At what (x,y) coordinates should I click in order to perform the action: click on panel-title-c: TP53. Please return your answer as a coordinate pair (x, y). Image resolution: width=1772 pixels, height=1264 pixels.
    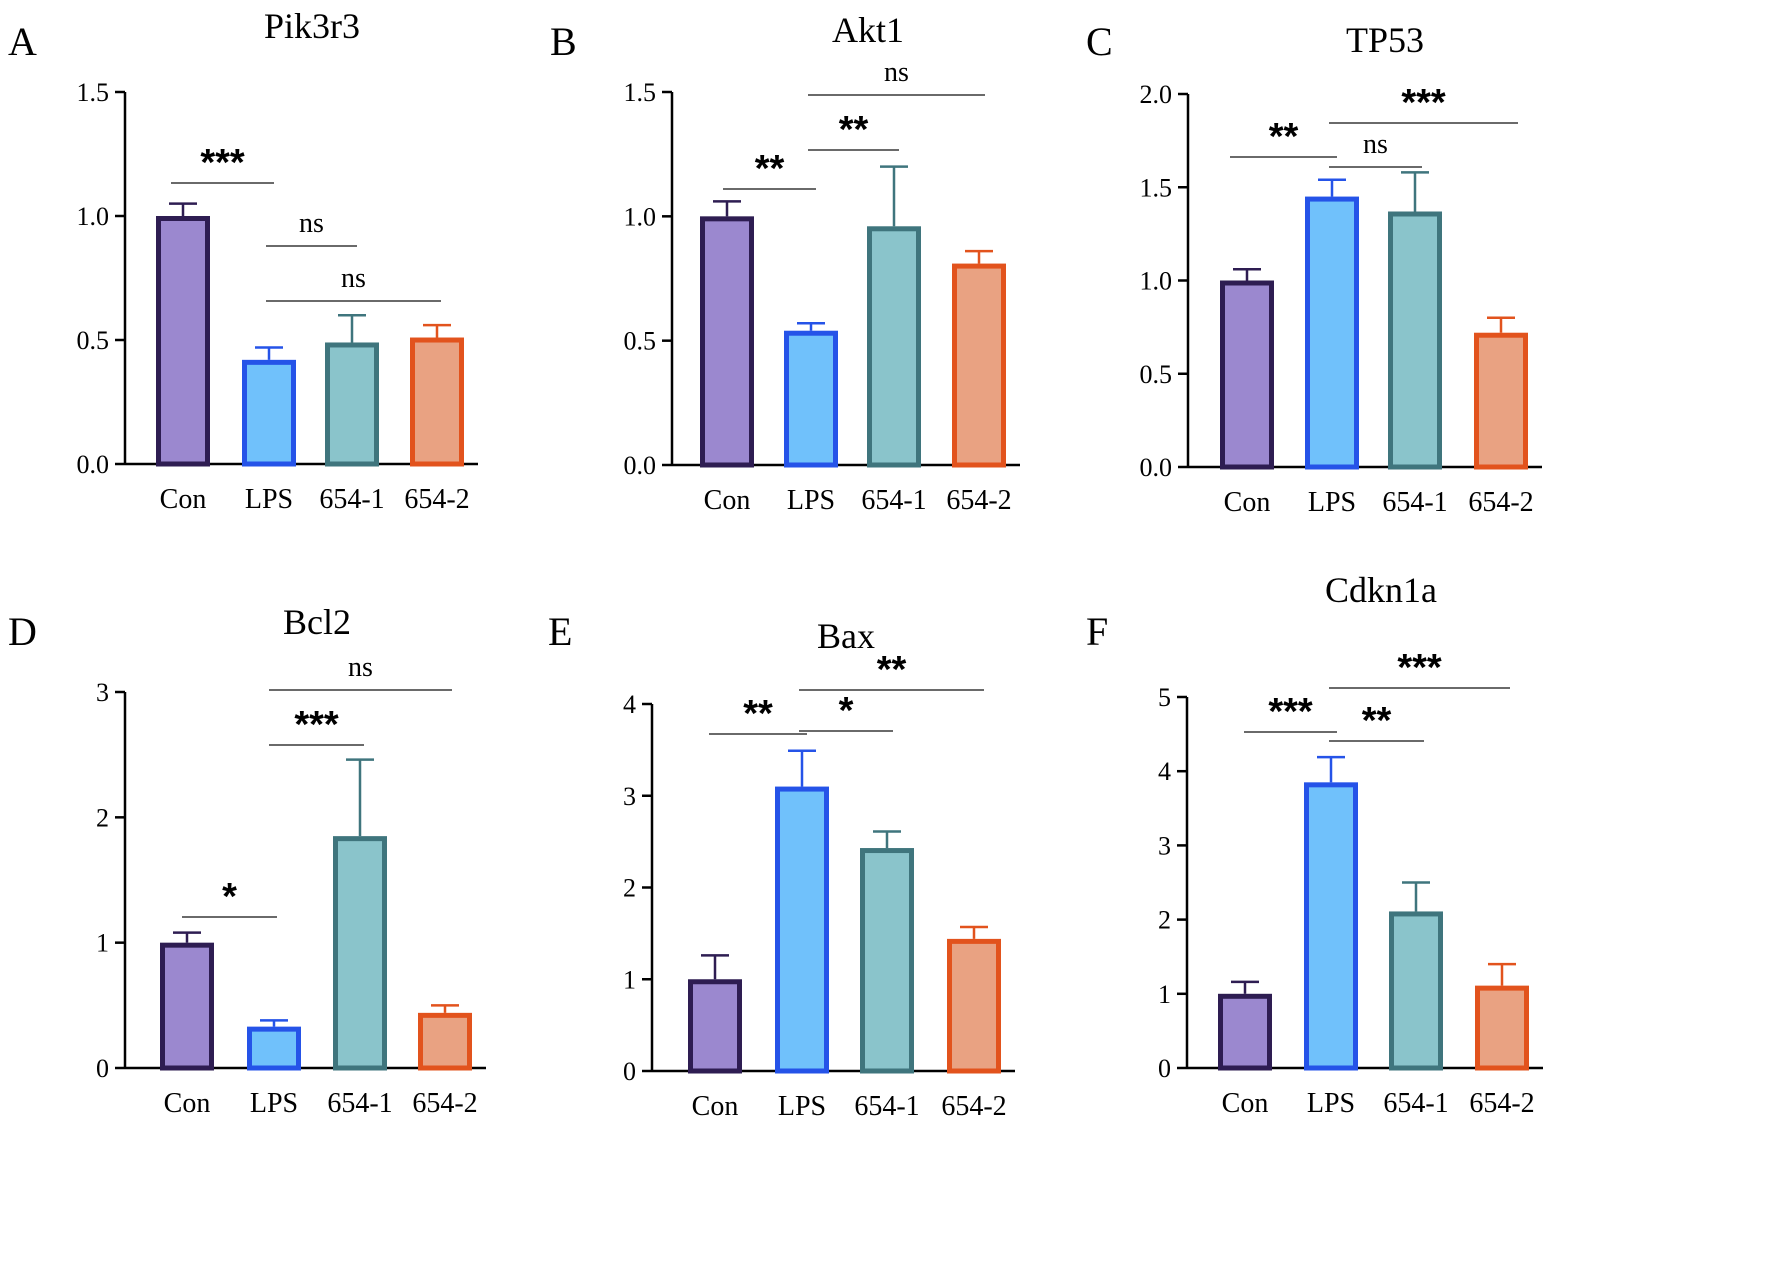
    Looking at the image, I should click on (1385, 40).